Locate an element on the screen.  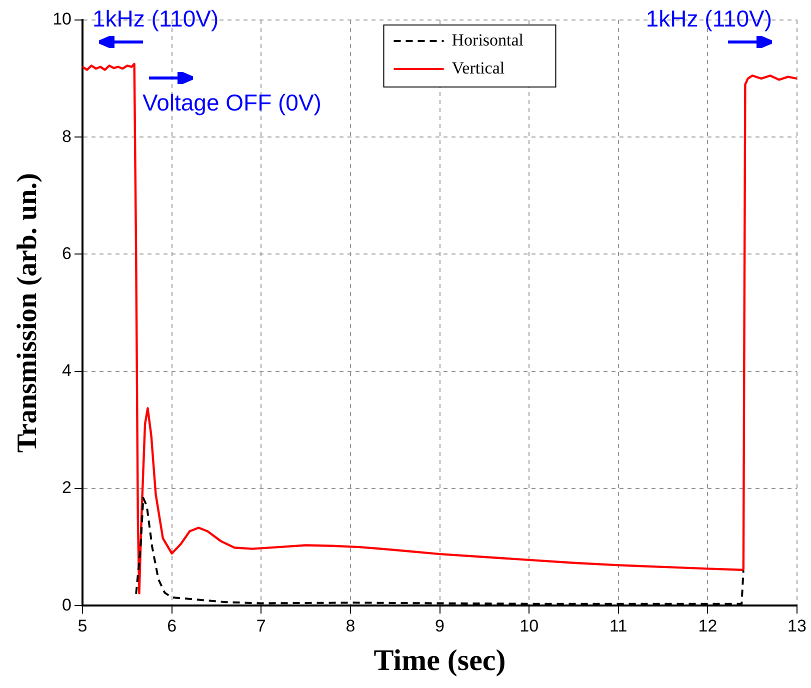
x-axis-title: Time (sec) is located at coordinates (440, 660).